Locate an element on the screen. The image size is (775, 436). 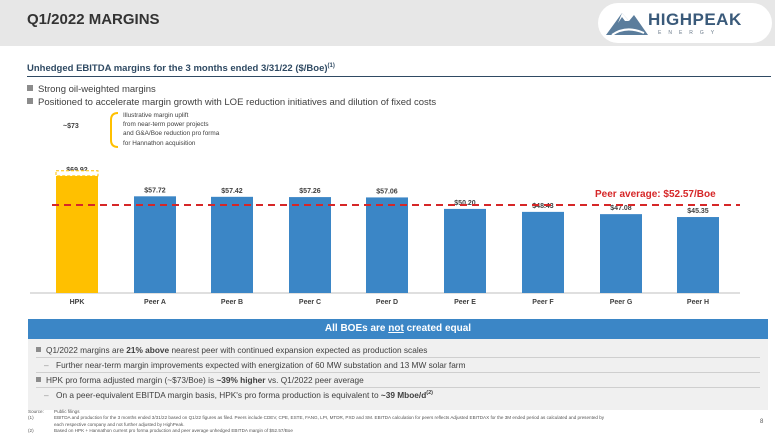
company-logo: HIGHPEAK ENERGY is located at coordinates (685, 23).